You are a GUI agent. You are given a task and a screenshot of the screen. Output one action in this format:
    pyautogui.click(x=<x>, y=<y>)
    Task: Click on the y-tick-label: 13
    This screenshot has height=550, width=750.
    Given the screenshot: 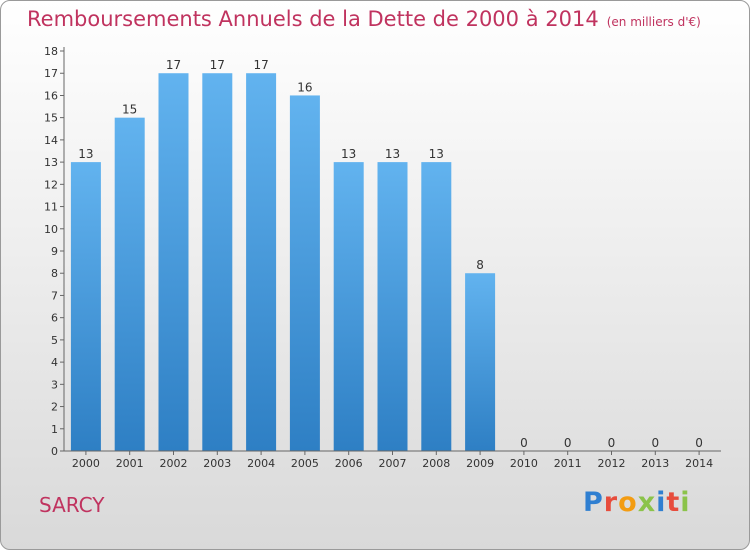 What is the action you would take?
    pyautogui.click(x=51, y=162)
    